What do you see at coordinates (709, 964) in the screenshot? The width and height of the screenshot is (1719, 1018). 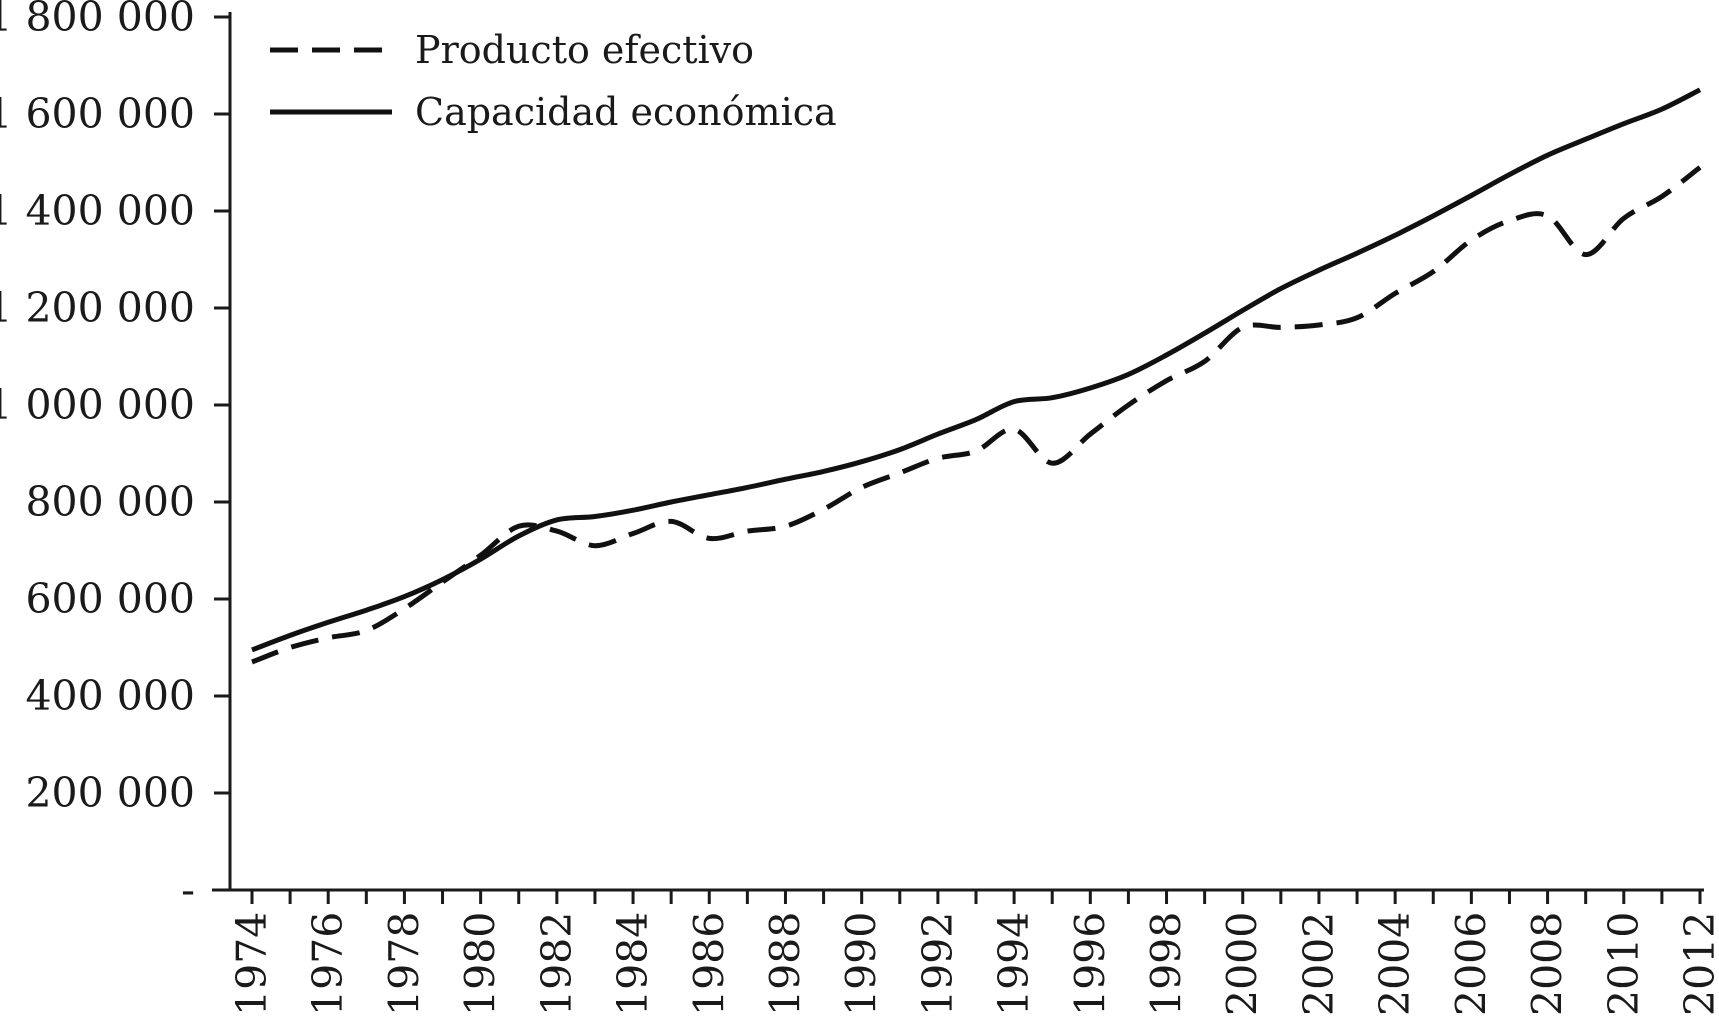 I see `x-tick-label: 1986` at bounding box center [709, 964].